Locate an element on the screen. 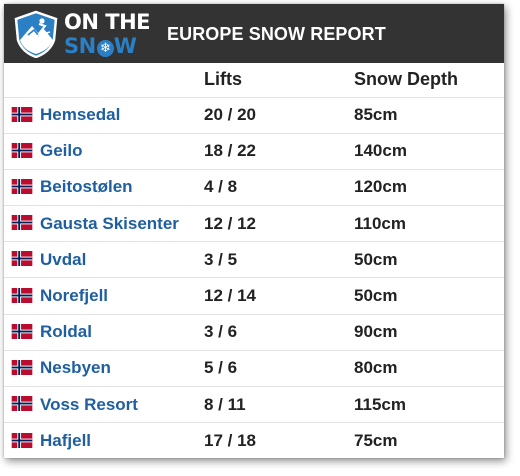 This screenshot has height=476, width=520. resort-cell: Nesbyen is located at coordinates (104, 368).